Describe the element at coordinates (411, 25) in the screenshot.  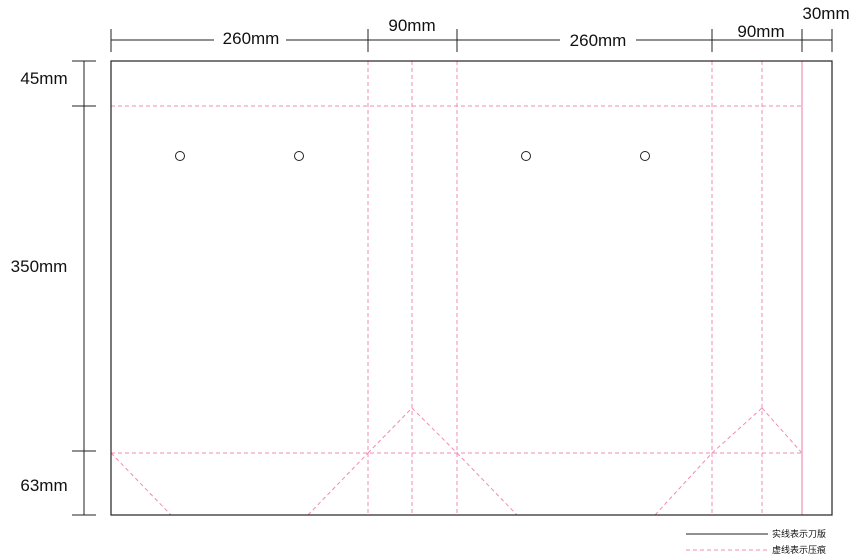
I see `width-label-2: 90mm` at that location.